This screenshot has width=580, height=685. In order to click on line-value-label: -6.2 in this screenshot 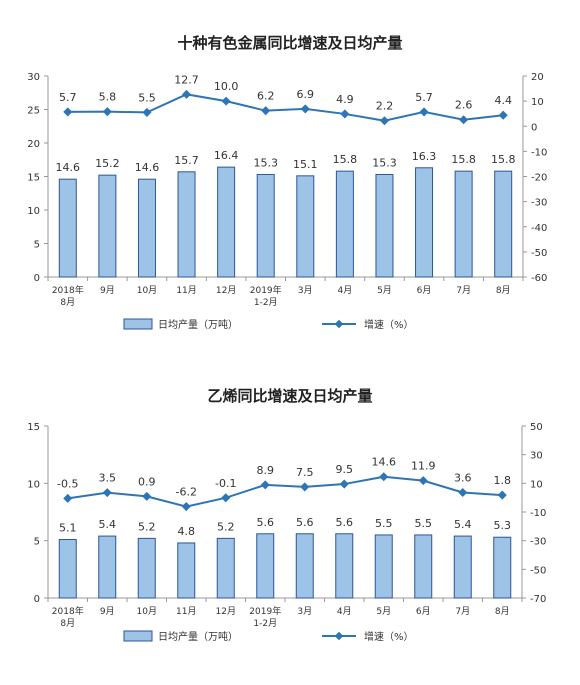, I will do `click(186, 492)`.